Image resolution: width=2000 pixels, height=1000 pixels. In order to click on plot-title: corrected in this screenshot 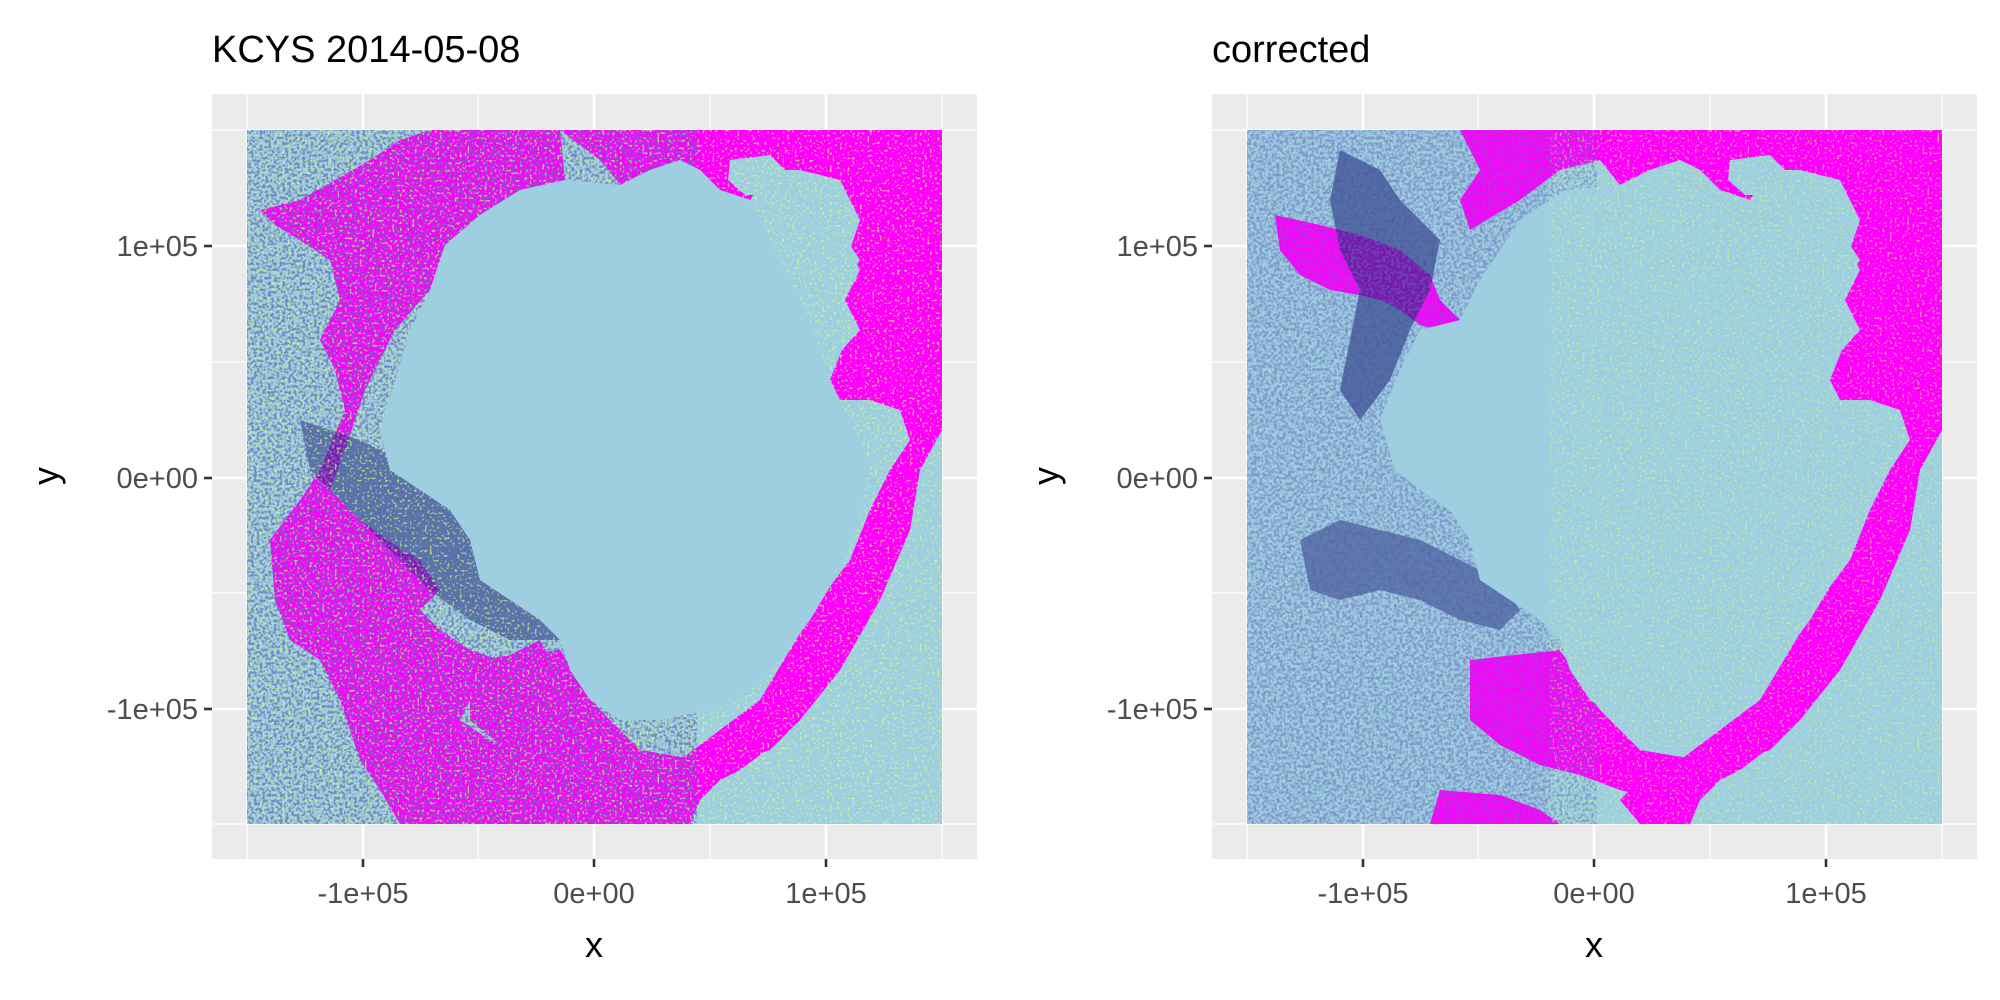, I will do `click(1291, 50)`.